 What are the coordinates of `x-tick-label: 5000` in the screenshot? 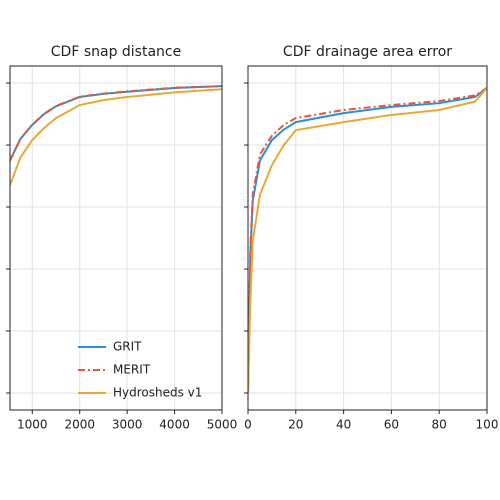 It's located at (222, 425).